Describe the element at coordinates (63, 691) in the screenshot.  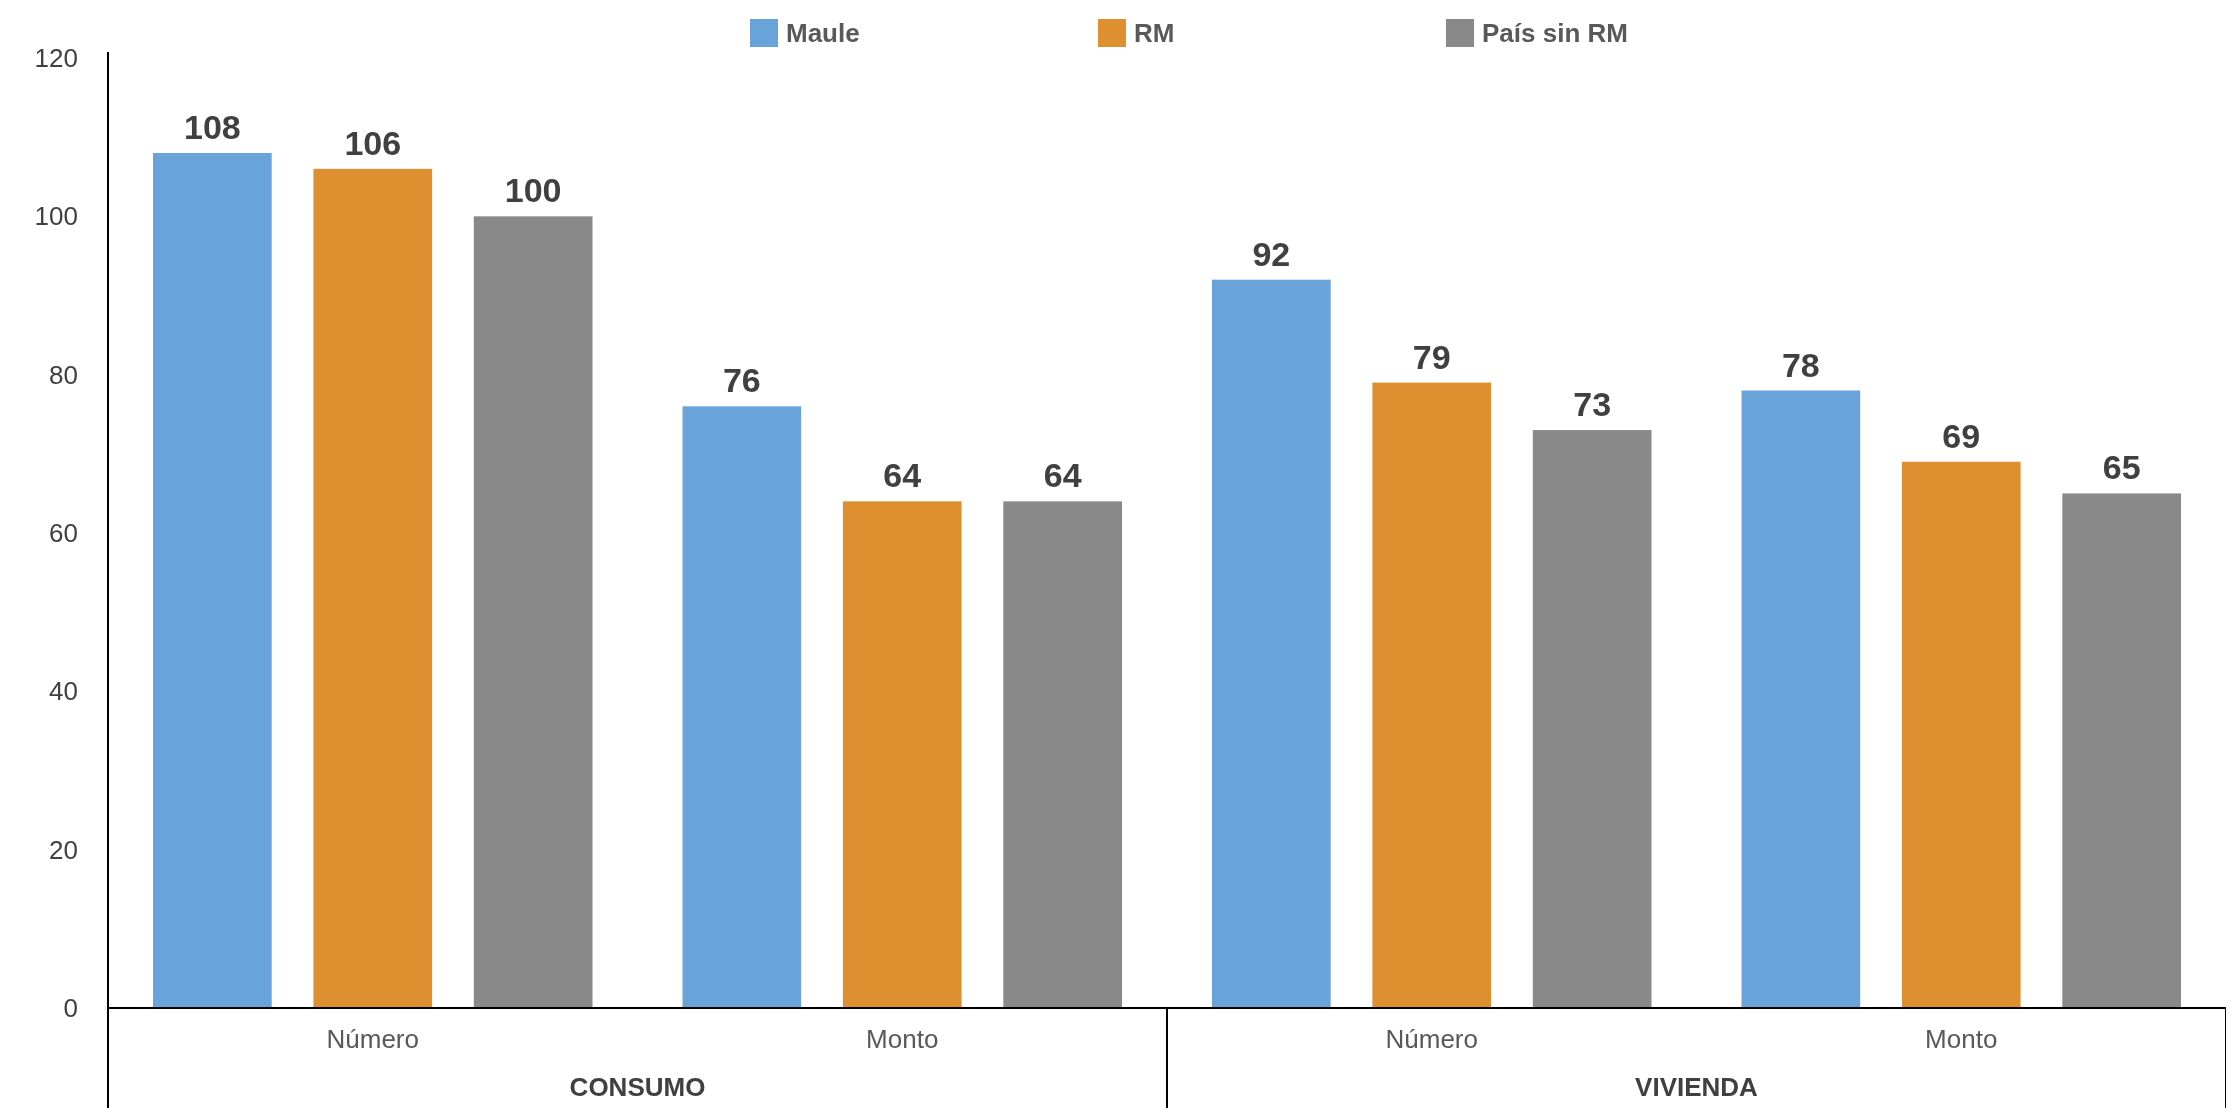
I see `y-tick-label: 40` at that location.